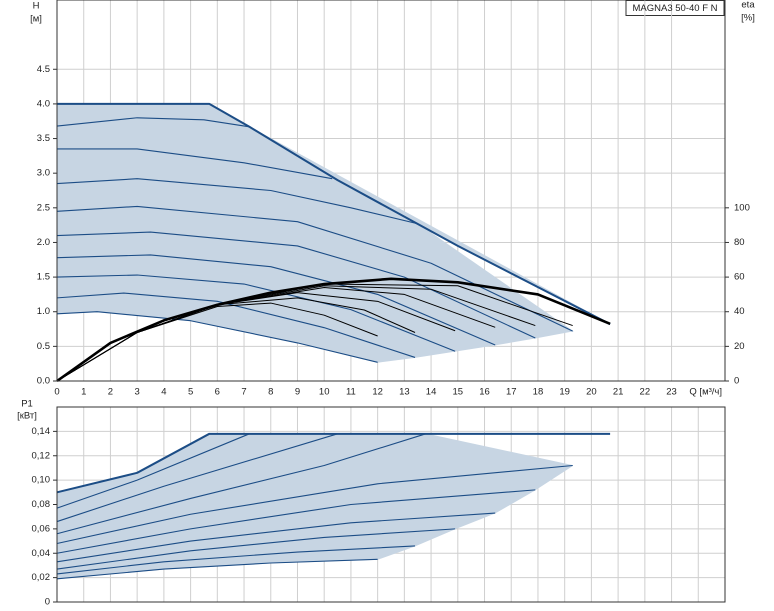 The width and height of the screenshot is (774, 611). Describe the element at coordinates (41, 455) in the screenshot. I see `y-tick-label: 0,12` at that location.